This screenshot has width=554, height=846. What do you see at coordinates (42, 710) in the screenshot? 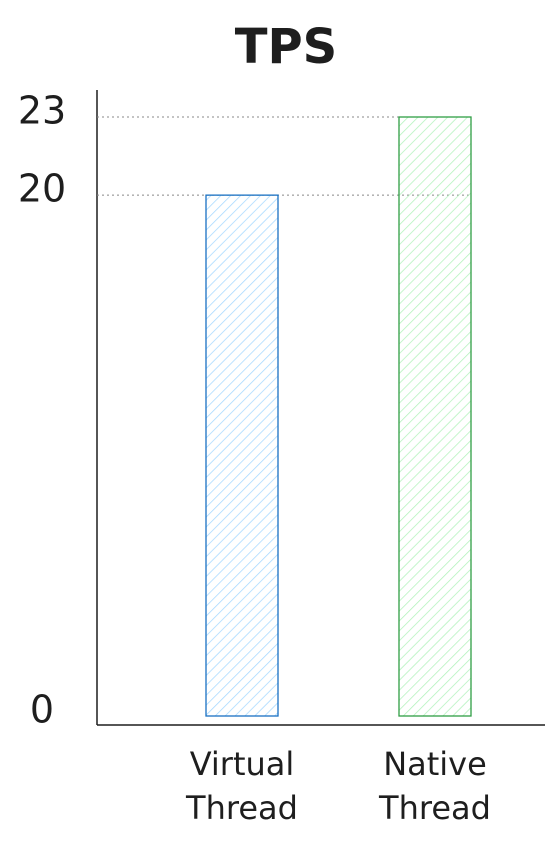
I see `y-tick-label: 0` at bounding box center [42, 710].